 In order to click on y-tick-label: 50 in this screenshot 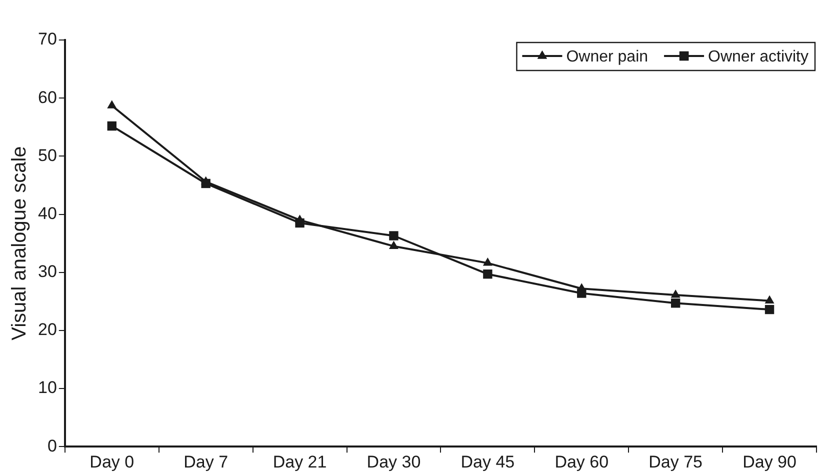, I will do `click(47, 155)`.